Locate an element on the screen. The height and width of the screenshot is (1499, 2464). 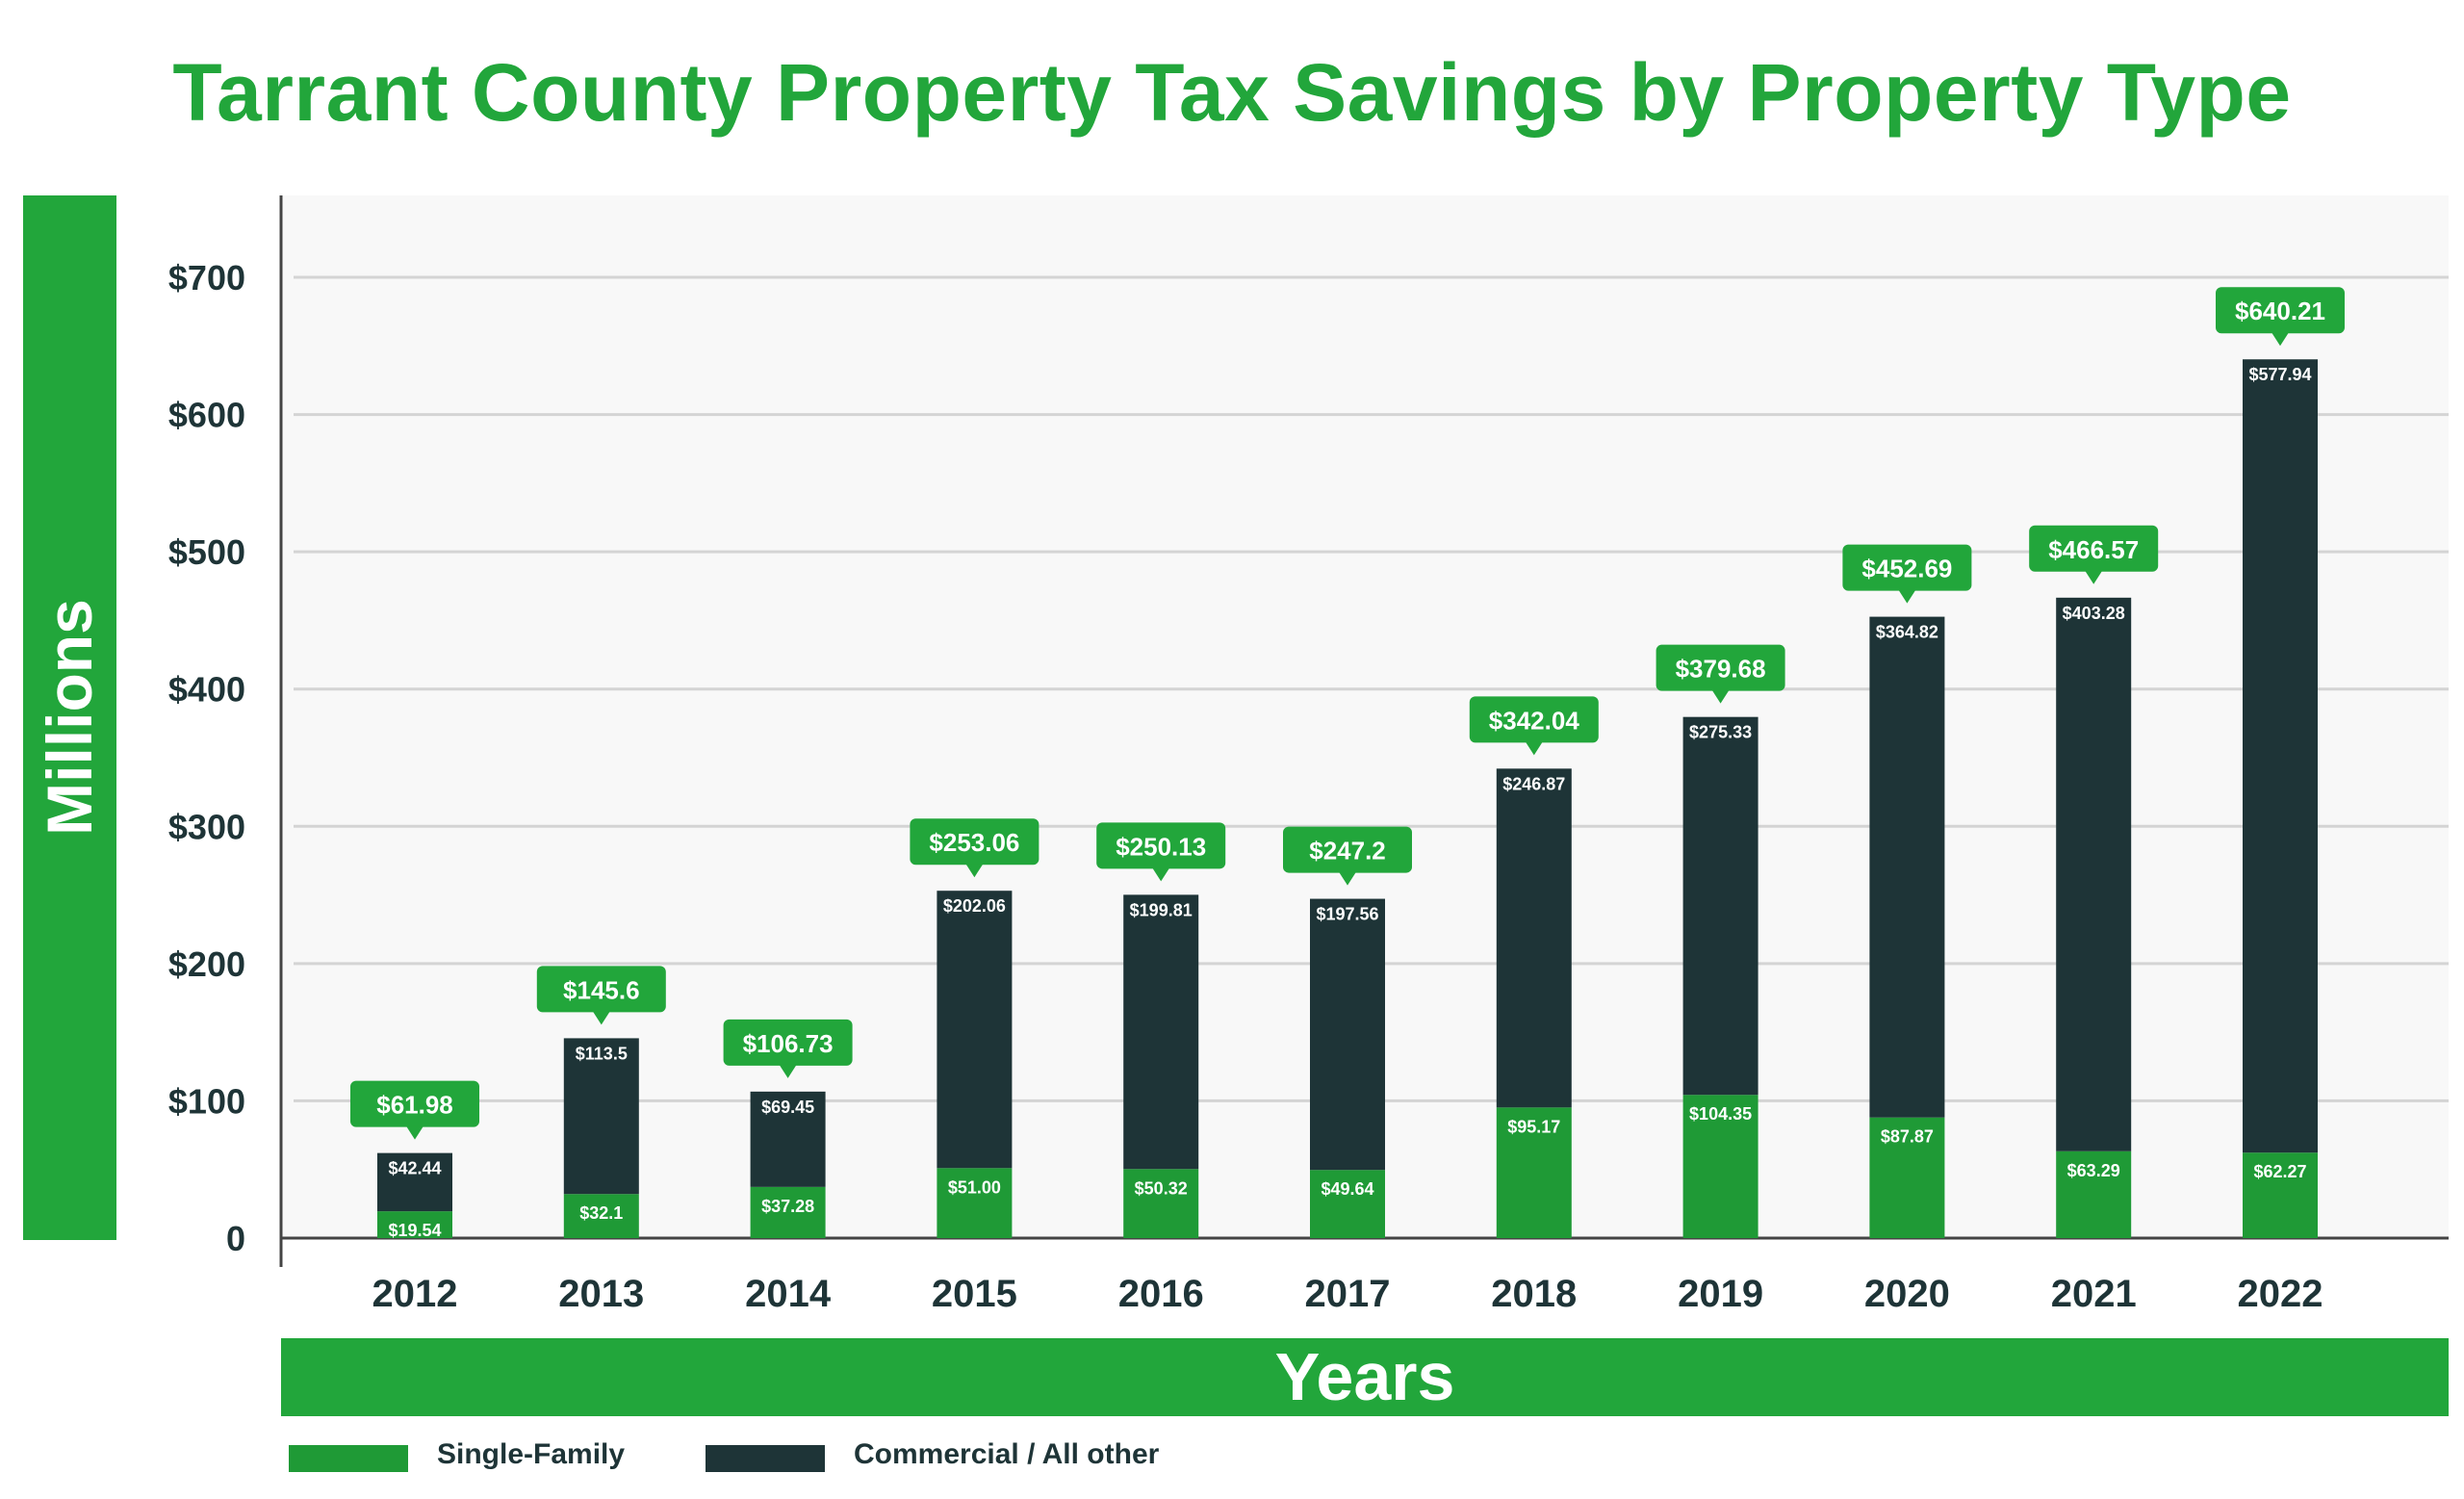
legend-swatch-single-family is located at coordinates (348, 1458).